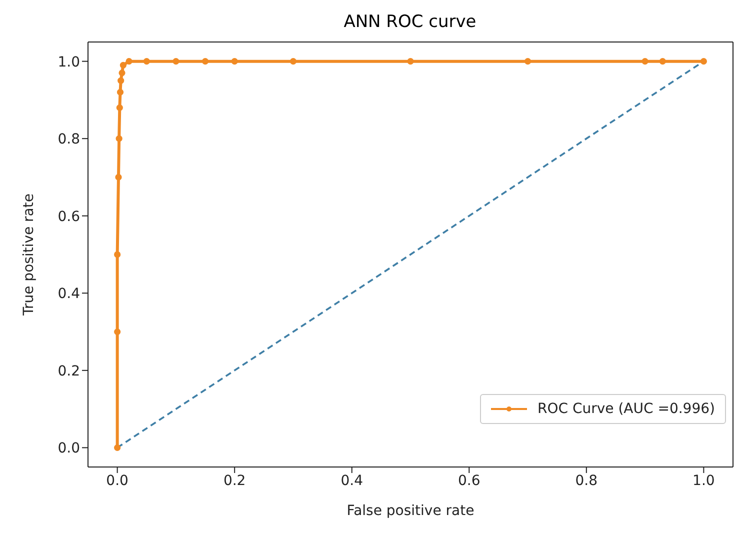 This screenshot has width=750, height=545. I want to click on y-tick-label: 0.0, so click(69, 448).